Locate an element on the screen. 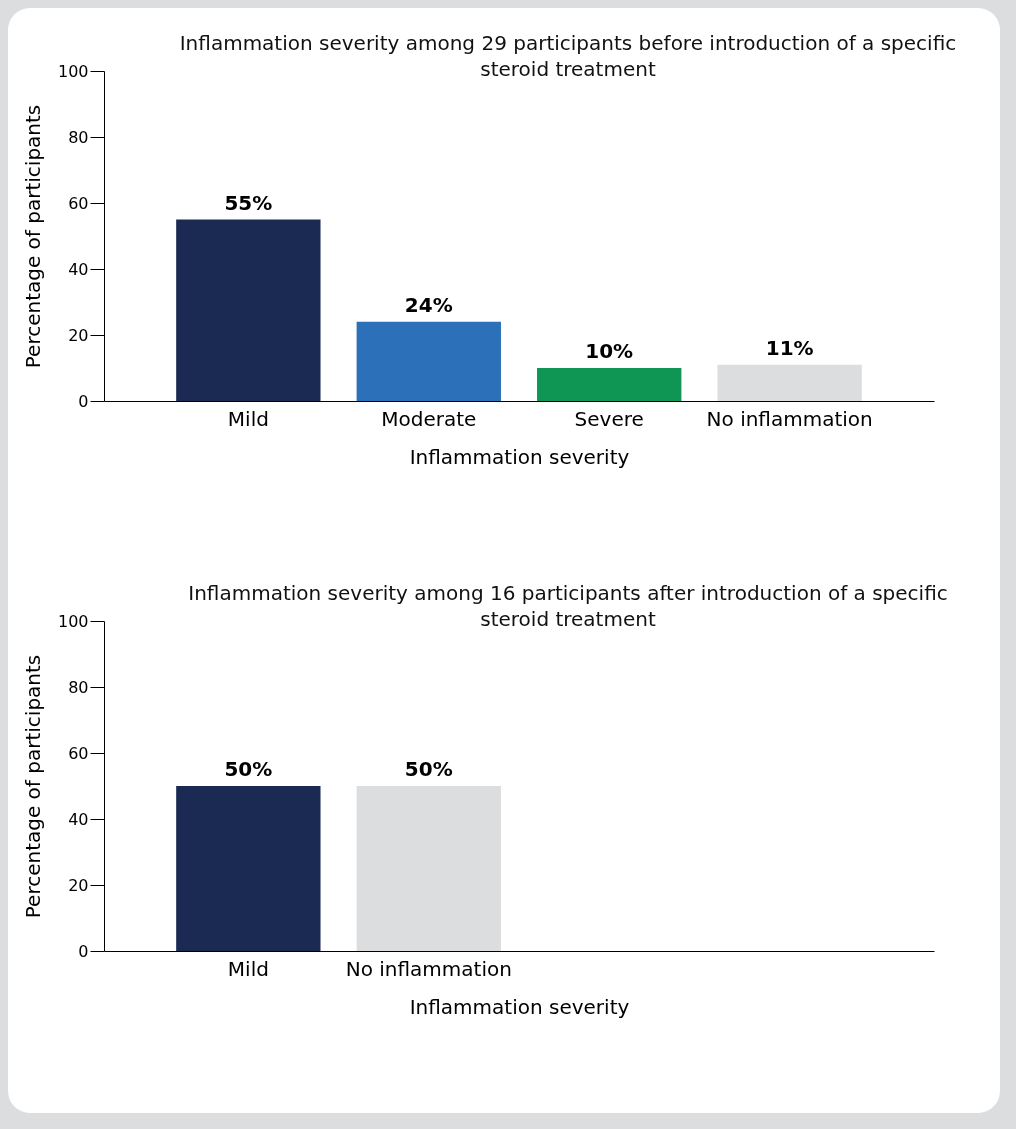  x-tick-label: Moderate is located at coordinates (429, 418).